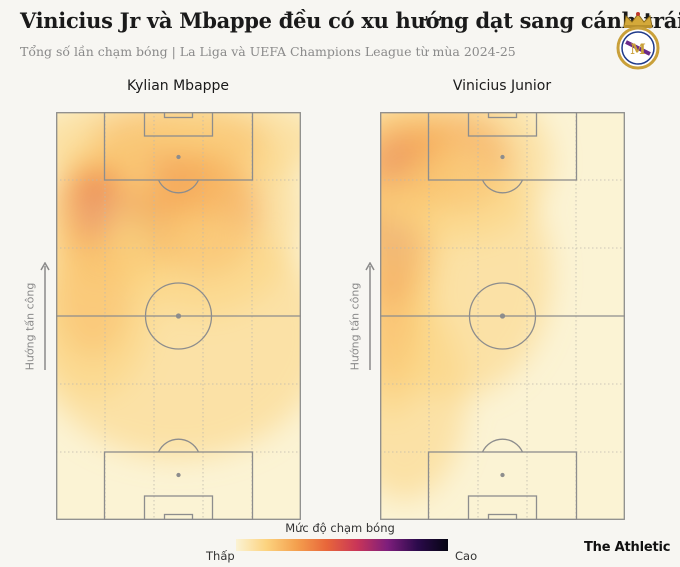 This screenshot has height=567, width=680. I want to click on legend-low-label: Thấp, so click(220, 556).